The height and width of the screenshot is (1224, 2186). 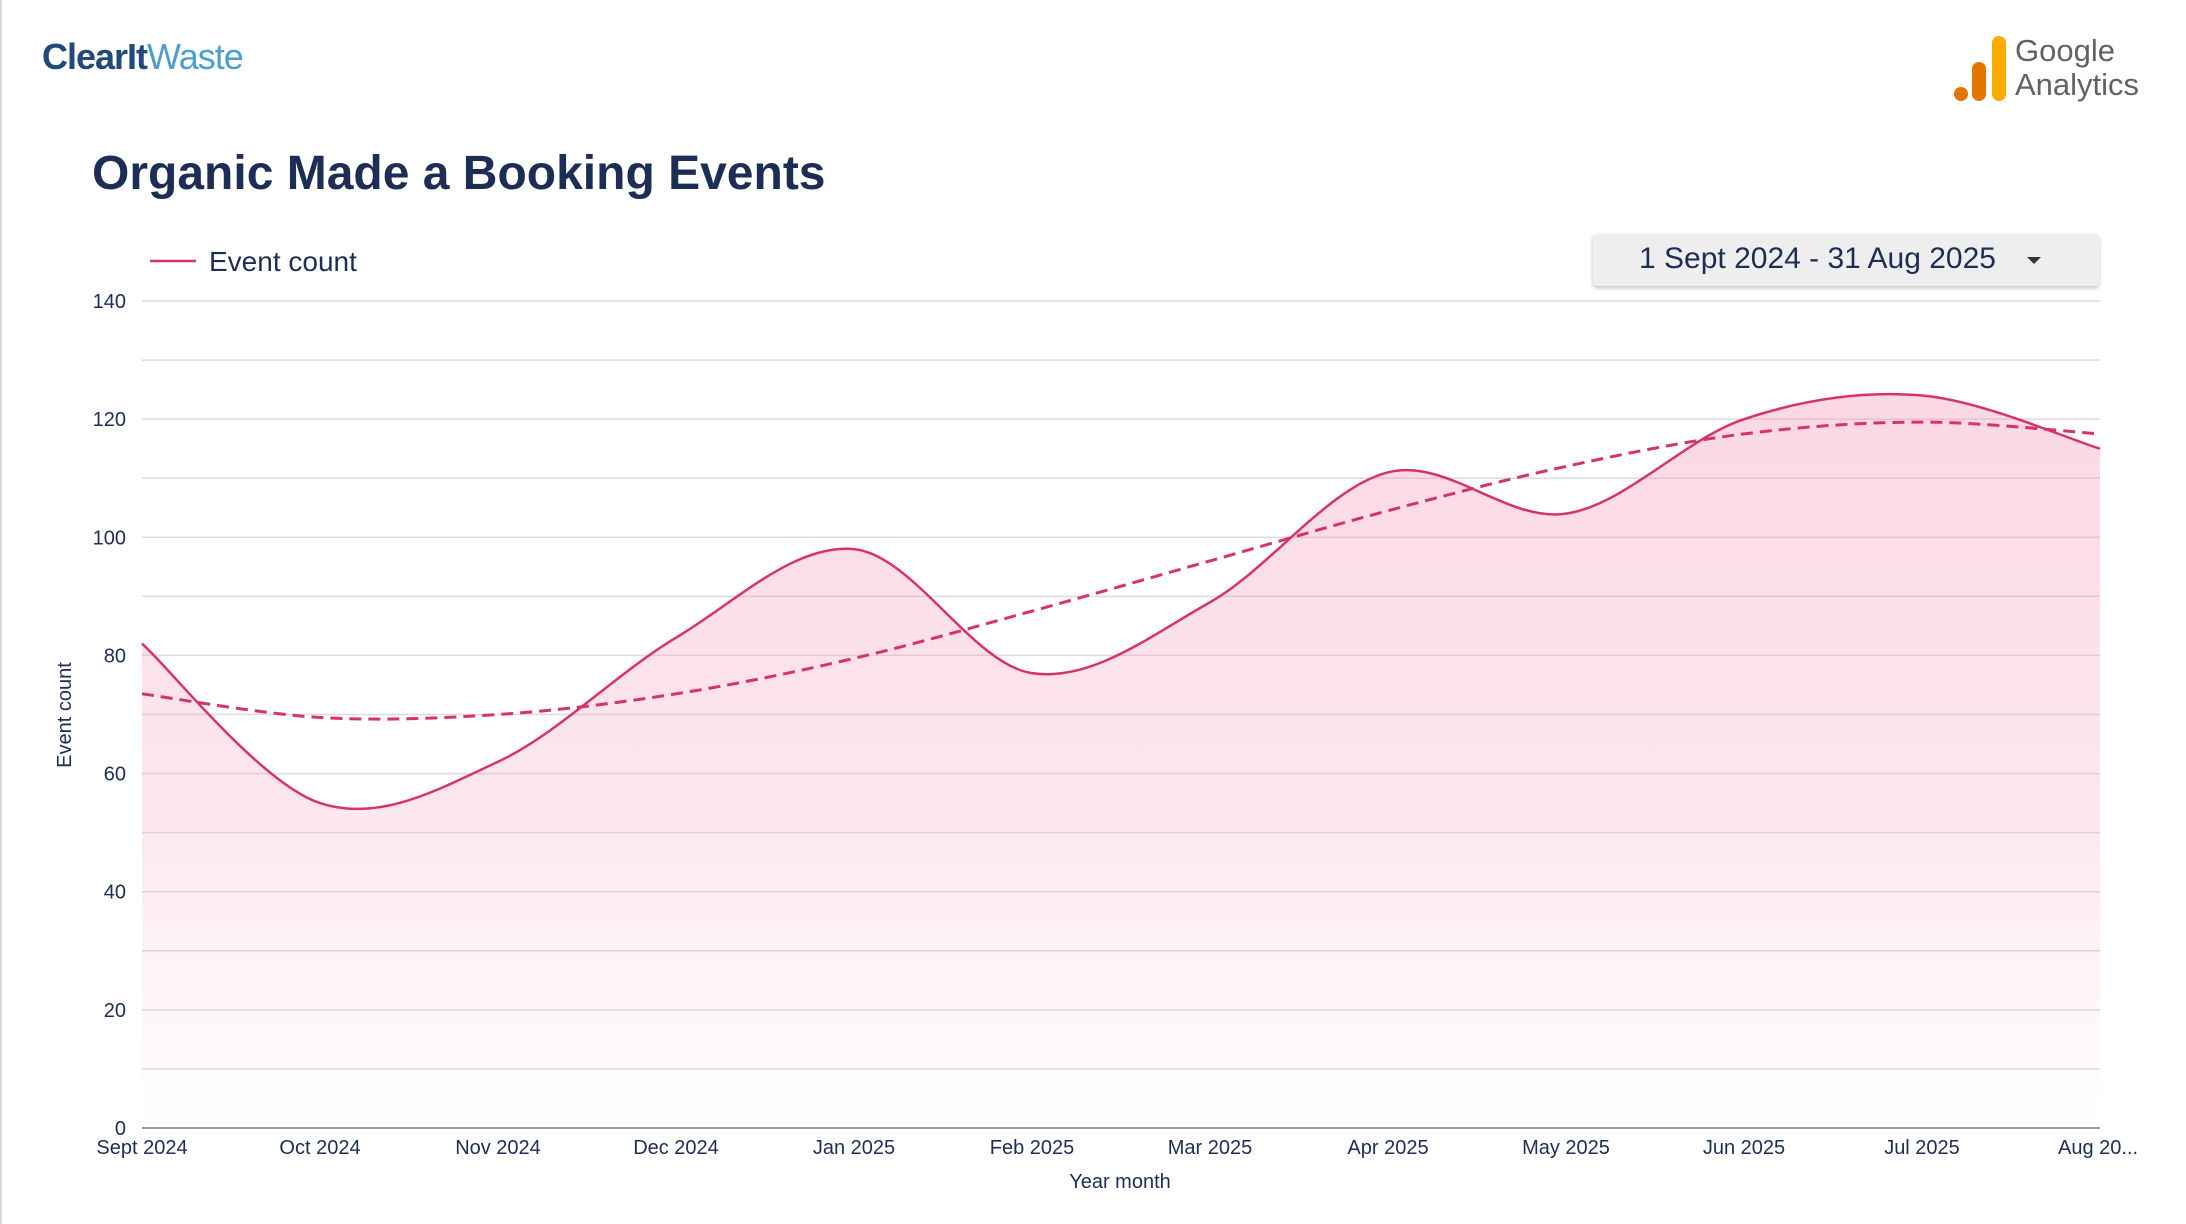 What do you see at coordinates (1980, 68) in the screenshot?
I see `analytics-icon` at bounding box center [1980, 68].